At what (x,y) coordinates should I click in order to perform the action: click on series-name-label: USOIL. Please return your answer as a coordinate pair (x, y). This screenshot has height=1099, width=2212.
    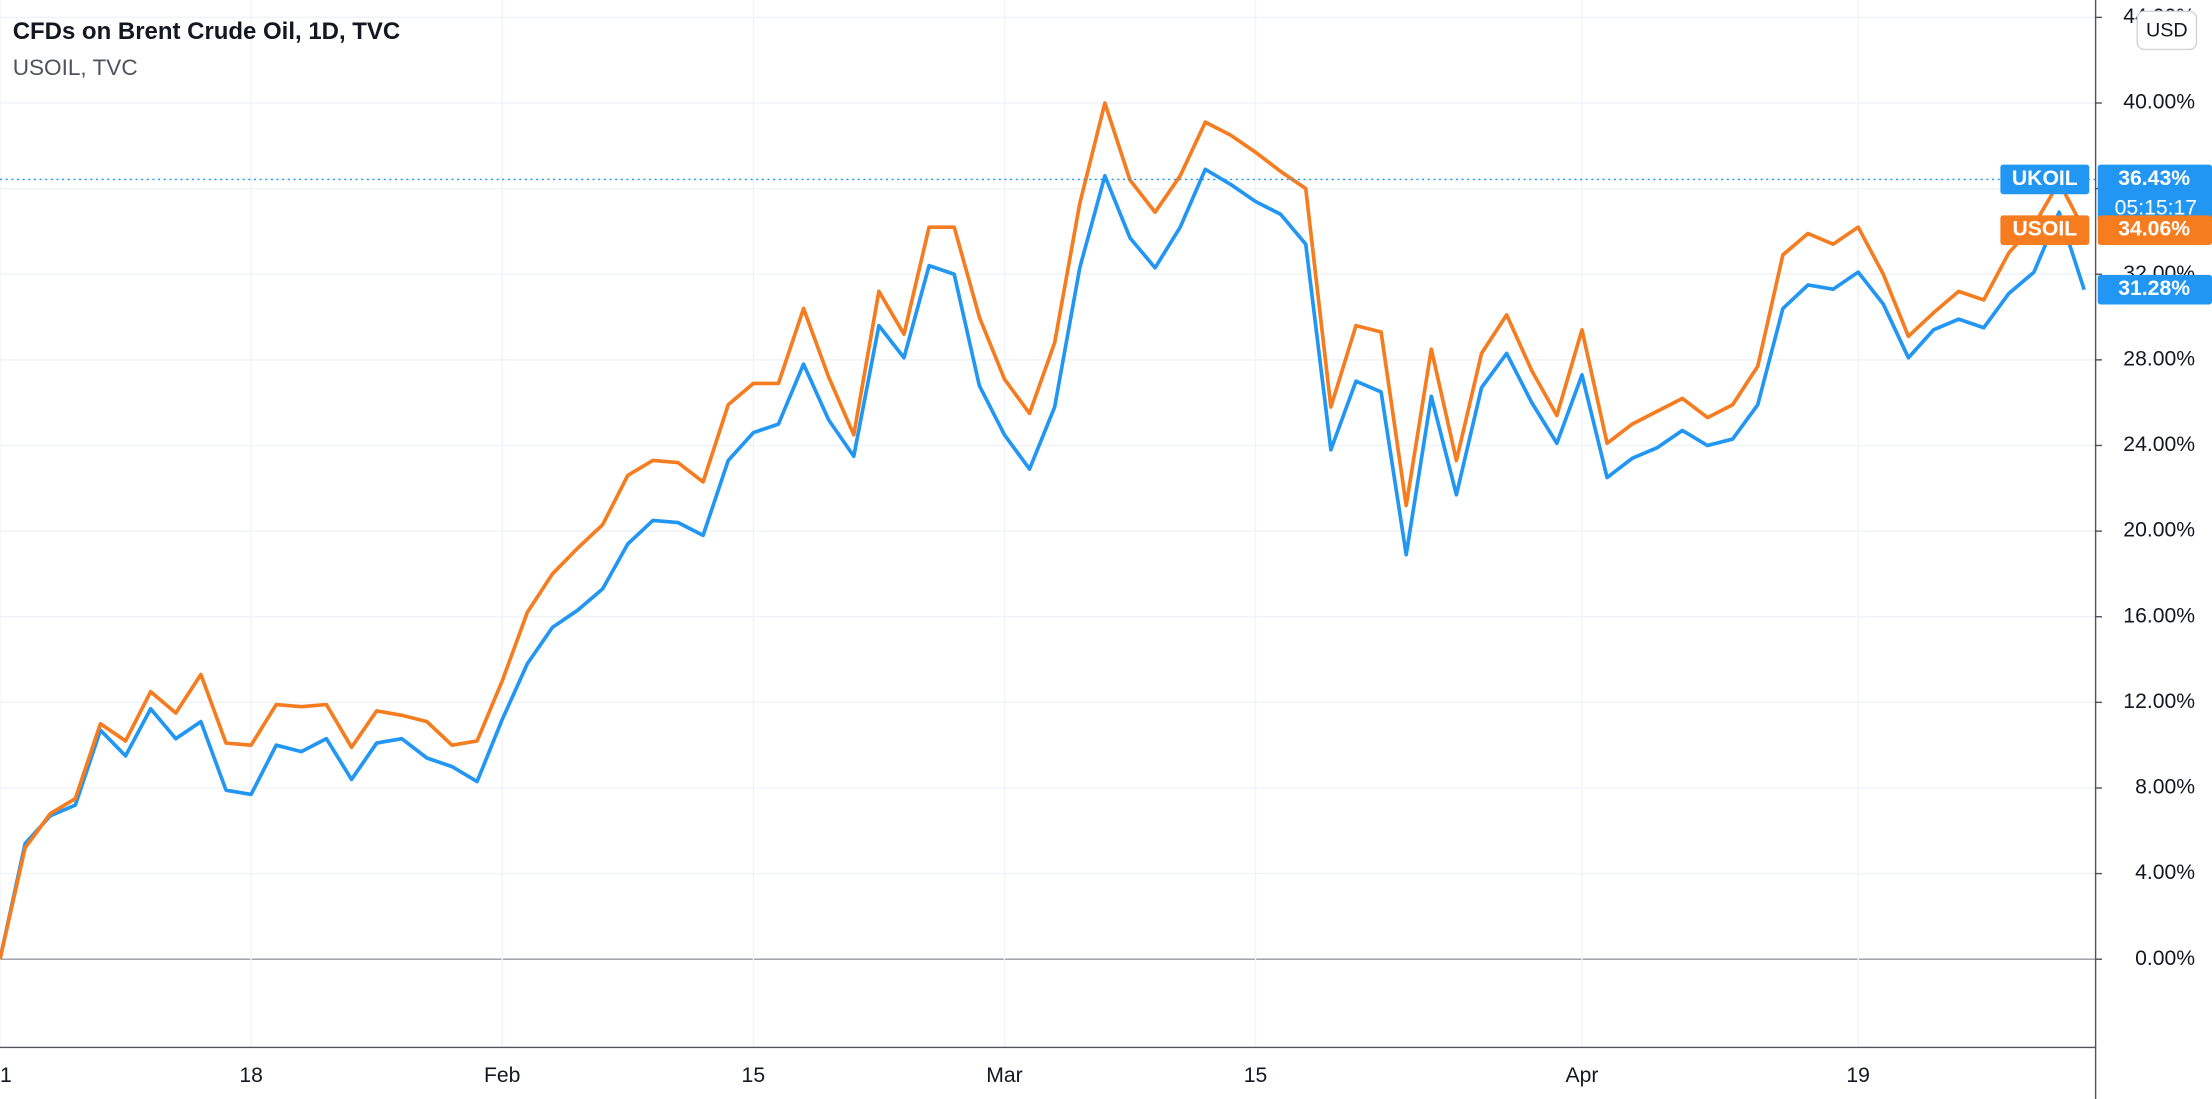
    Looking at the image, I should click on (2045, 229).